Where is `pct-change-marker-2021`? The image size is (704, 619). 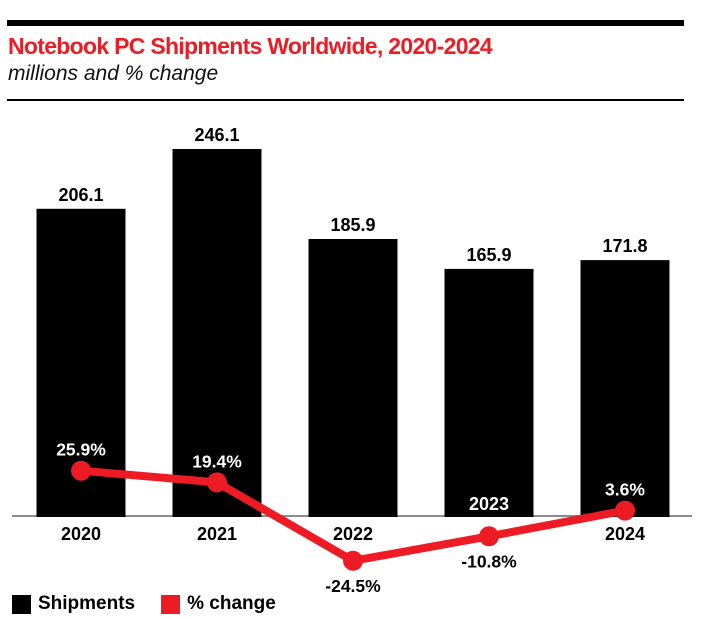
pct-change-marker-2021 is located at coordinates (217, 482).